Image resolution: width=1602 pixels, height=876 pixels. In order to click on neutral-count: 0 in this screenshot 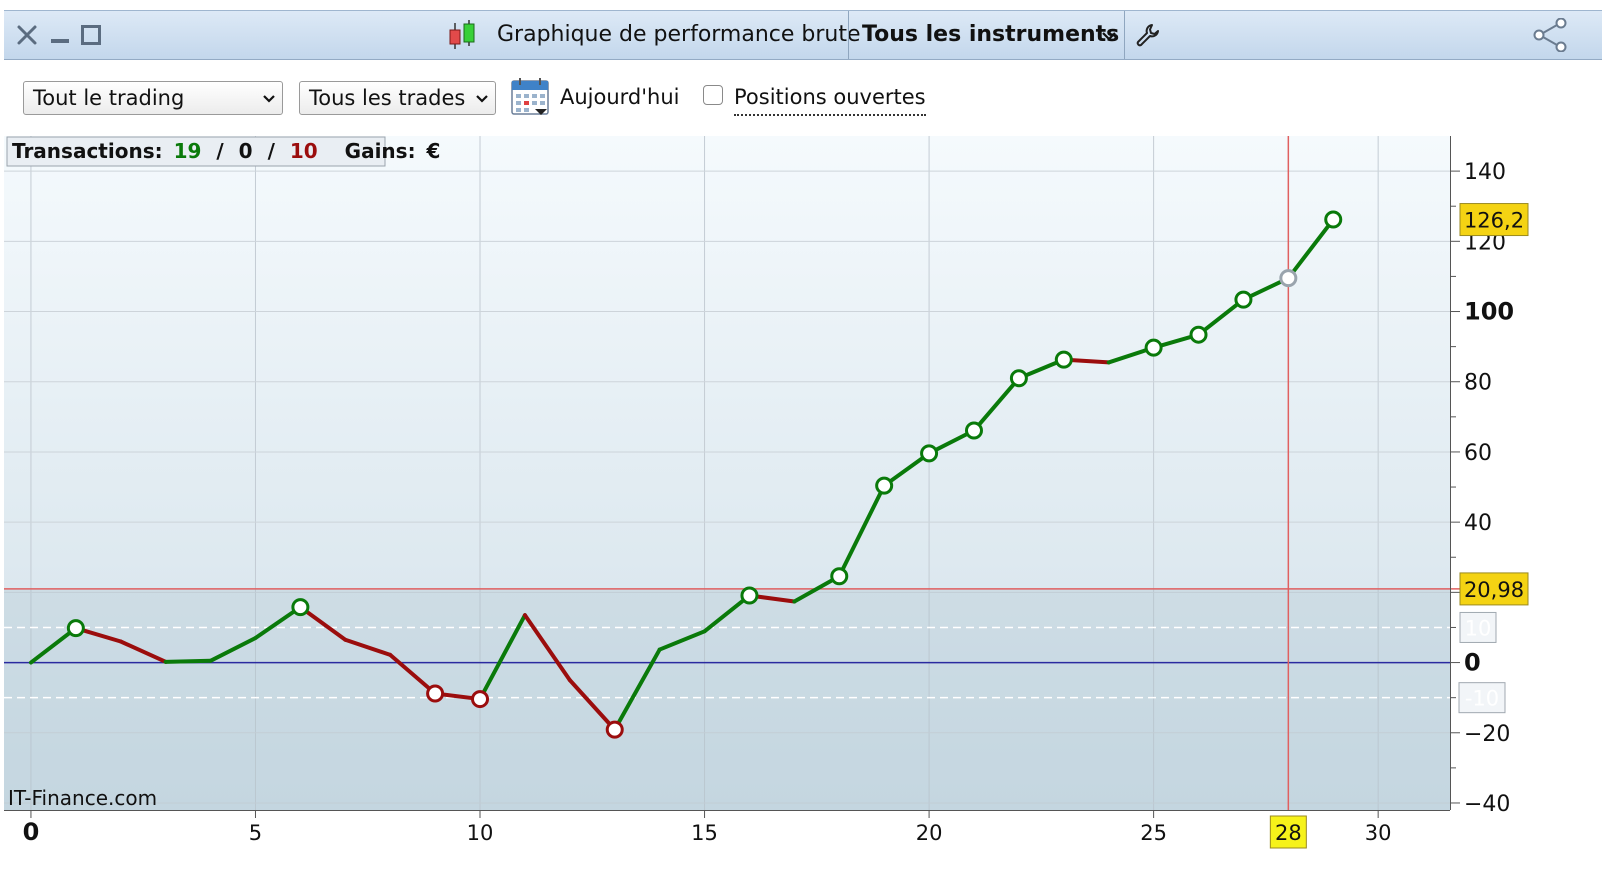, I will do `click(246, 151)`.